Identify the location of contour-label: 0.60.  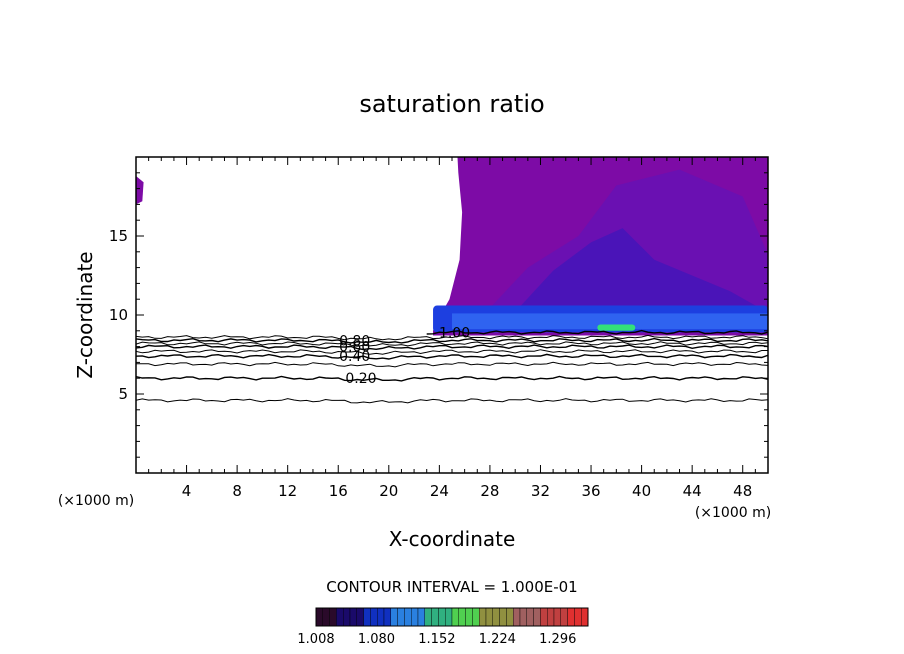
(354, 348).